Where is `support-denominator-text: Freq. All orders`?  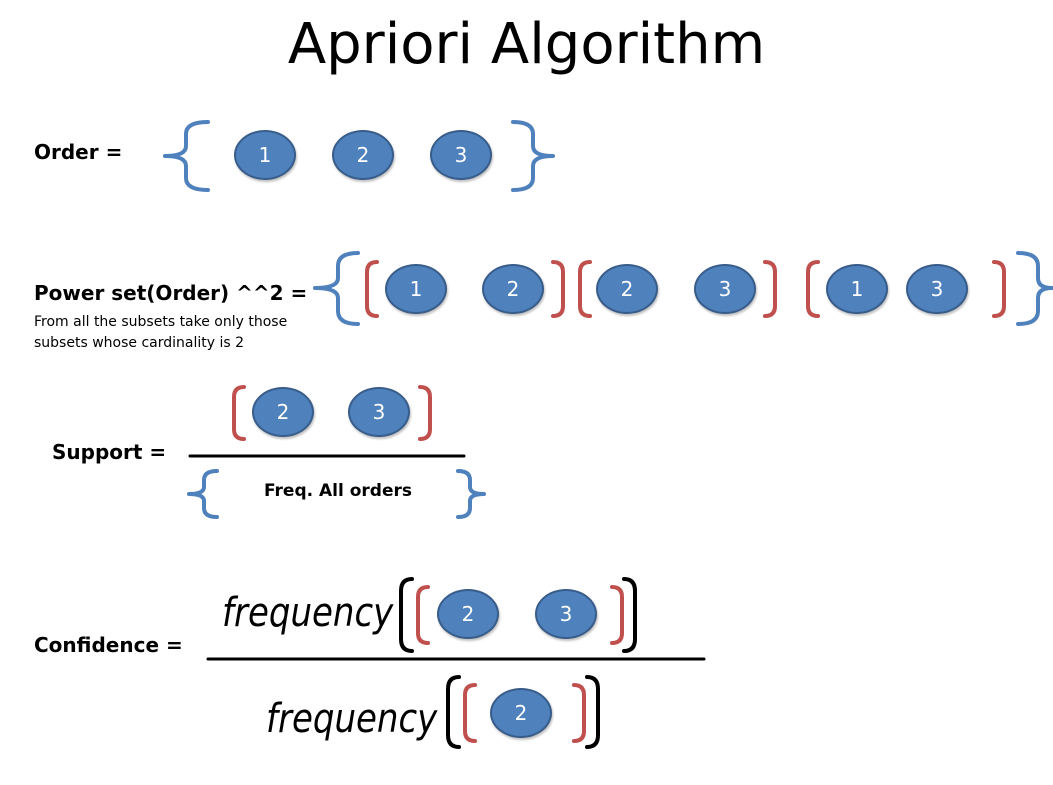
support-denominator-text: Freq. All orders is located at coordinates (338, 491).